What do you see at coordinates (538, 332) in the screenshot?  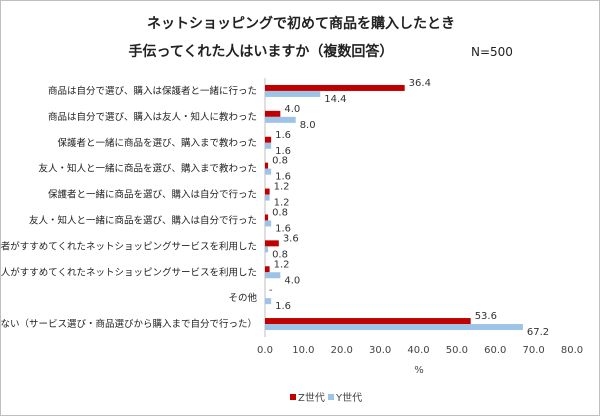 I see `data-label: 67.2` at bounding box center [538, 332].